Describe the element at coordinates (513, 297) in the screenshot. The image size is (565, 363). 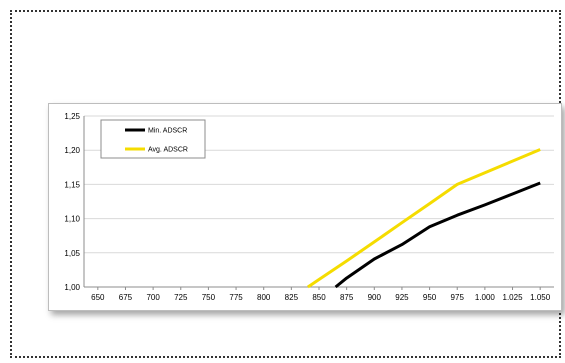
I see `x-tick-label: 1.025` at that location.